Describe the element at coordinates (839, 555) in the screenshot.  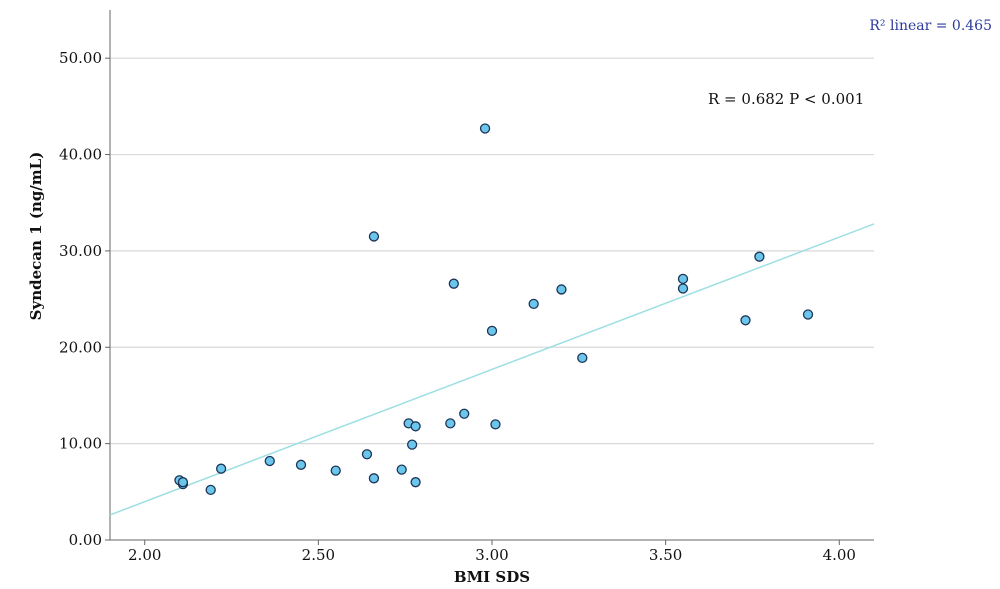
I see `x-tick-label: 4.00` at that location.